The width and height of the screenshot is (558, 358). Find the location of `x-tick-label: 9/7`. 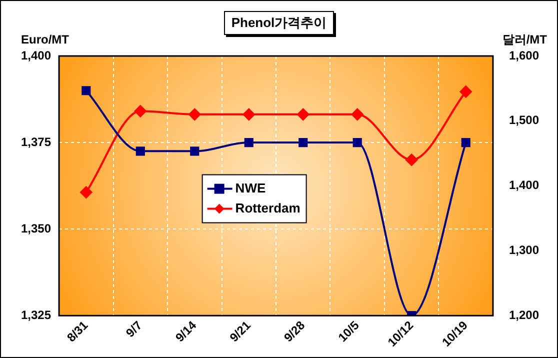

x-tick-label: 9/7 is located at coordinates (134, 329).